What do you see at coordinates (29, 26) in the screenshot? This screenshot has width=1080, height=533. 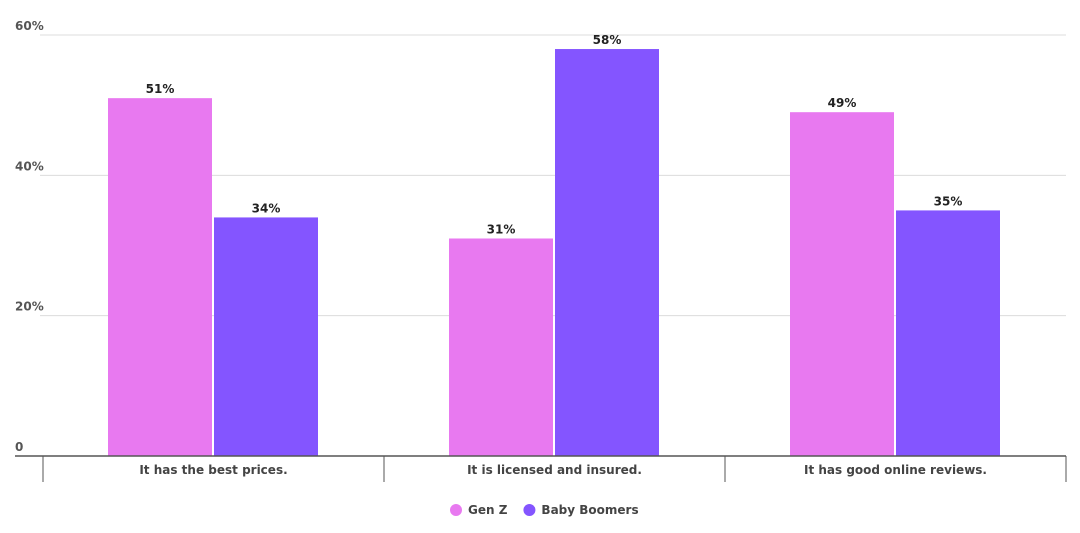 I see `y-tick-label: 60%` at bounding box center [29, 26].